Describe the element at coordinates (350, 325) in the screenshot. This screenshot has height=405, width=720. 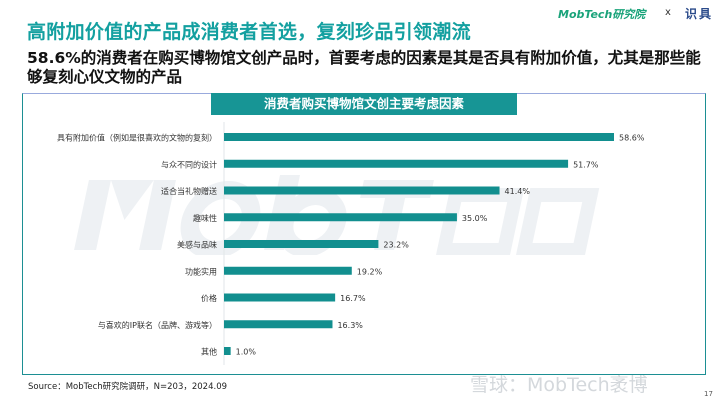
I see `value-label: 16.3%` at that location.